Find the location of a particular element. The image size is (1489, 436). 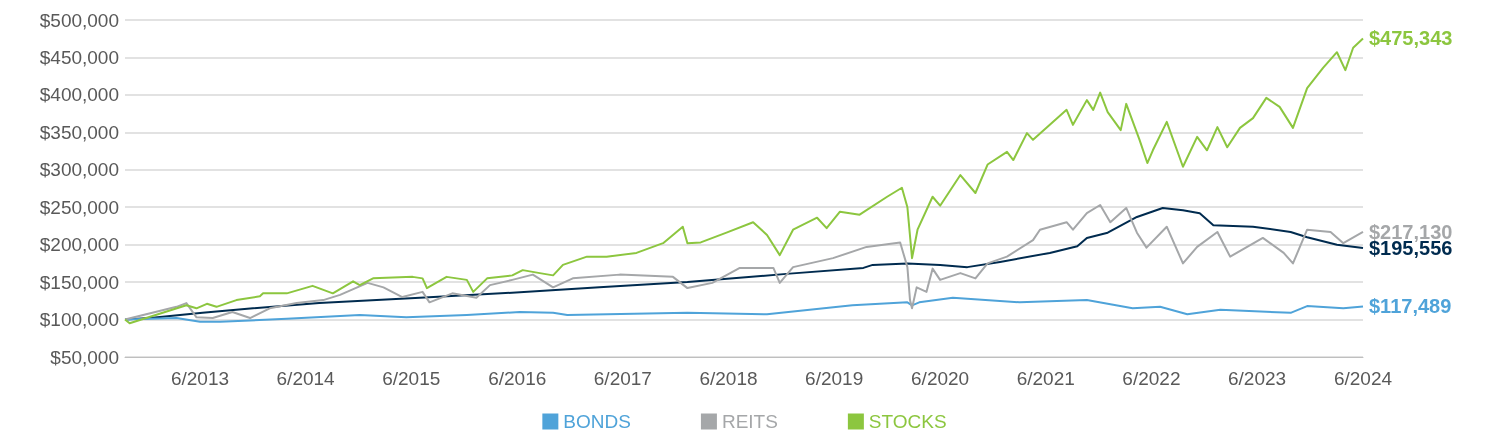

x-tick-label: 6/2016 is located at coordinates (517, 378).